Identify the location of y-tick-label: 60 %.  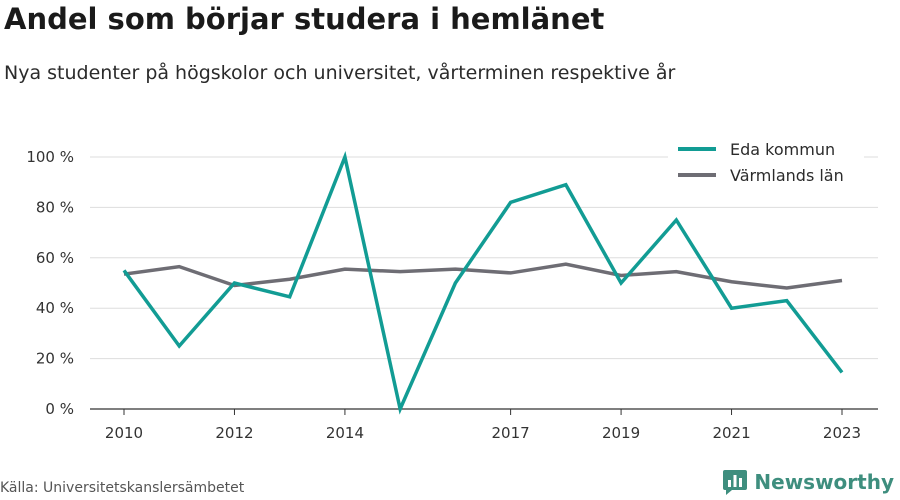
(55, 258).